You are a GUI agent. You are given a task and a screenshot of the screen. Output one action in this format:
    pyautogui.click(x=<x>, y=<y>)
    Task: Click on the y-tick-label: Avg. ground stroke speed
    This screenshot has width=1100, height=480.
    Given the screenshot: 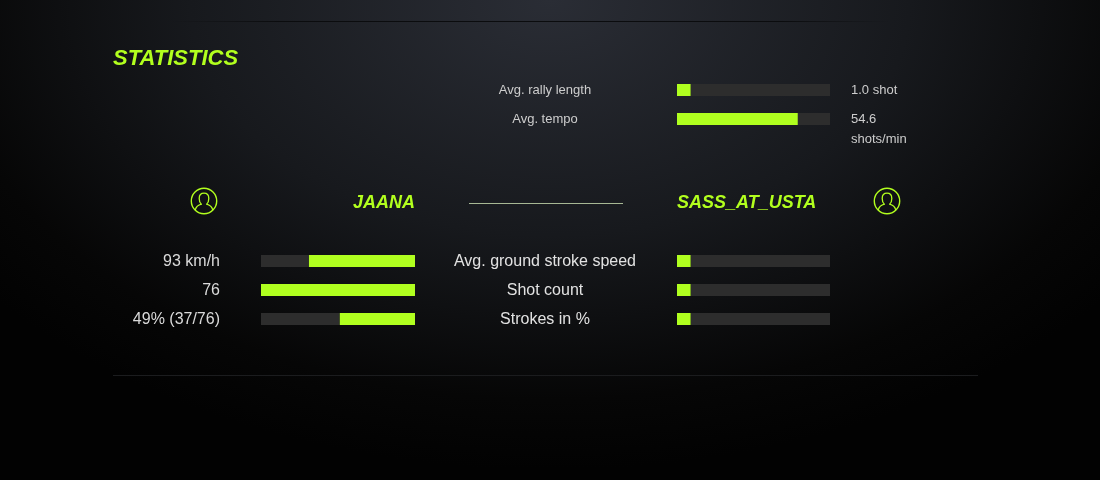 What is the action you would take?
    pyautogui.click(x=545, y=260)
    